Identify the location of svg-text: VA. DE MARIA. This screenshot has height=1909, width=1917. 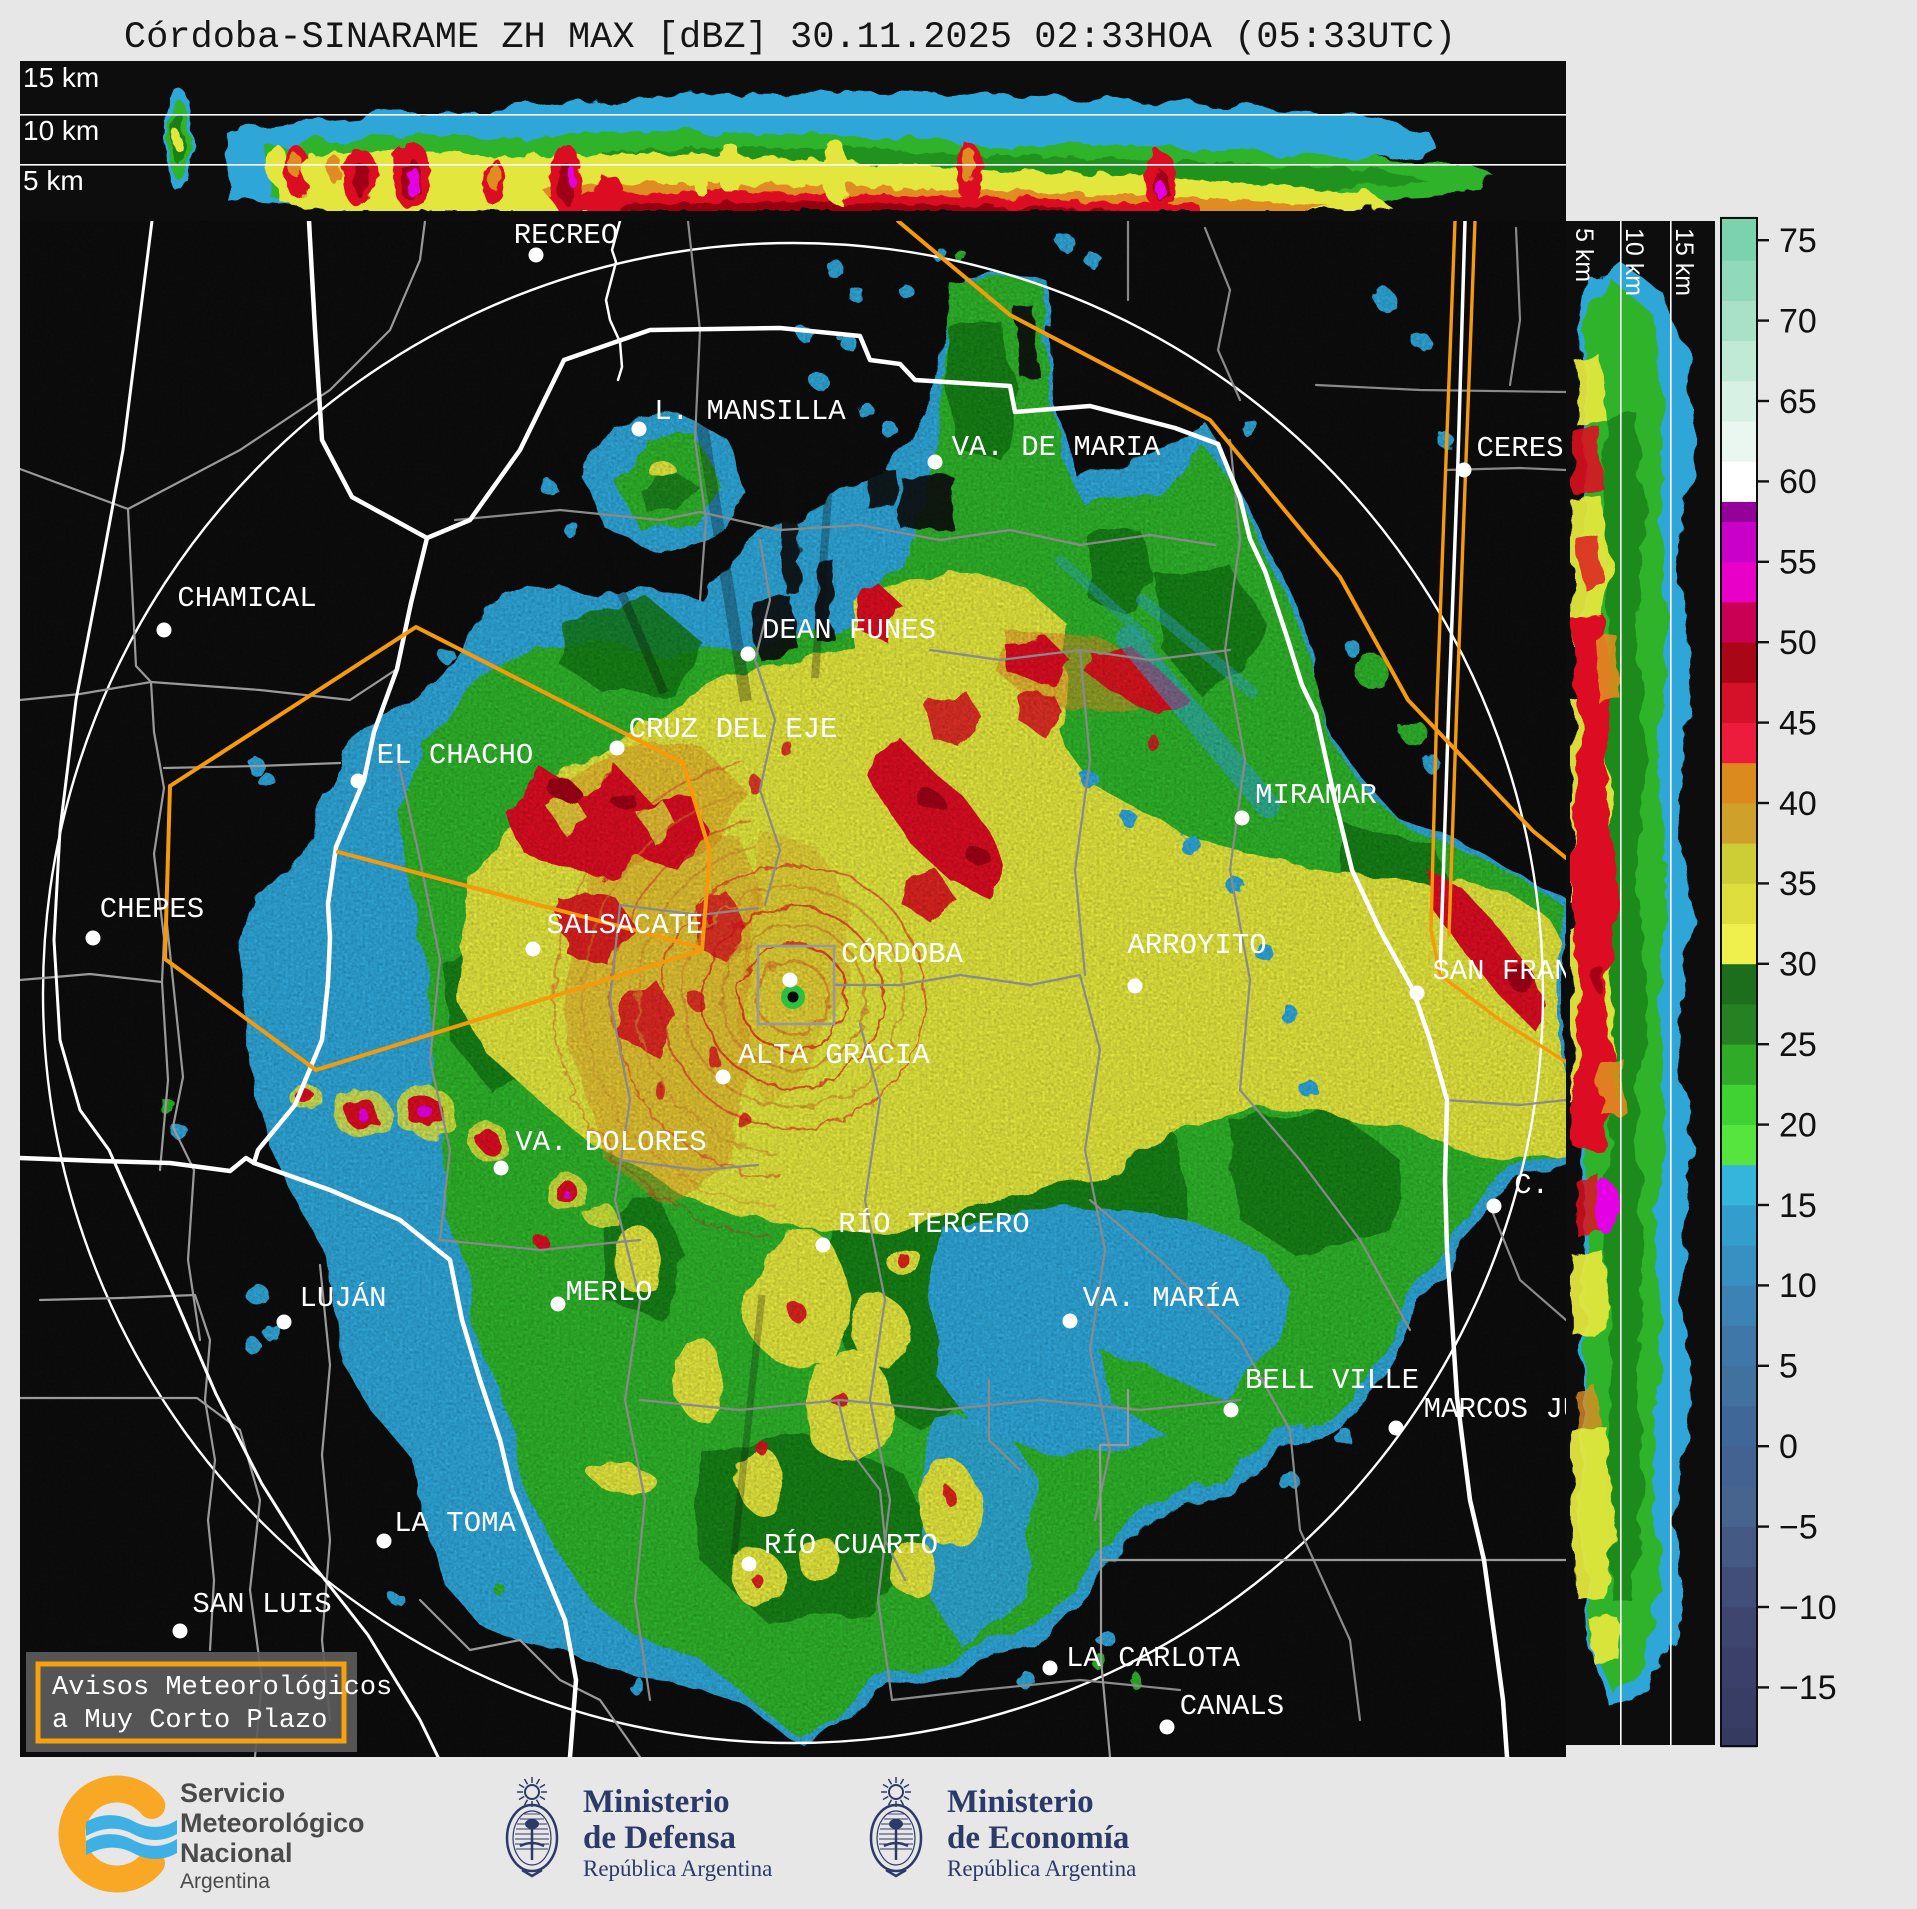
(1056, 447).